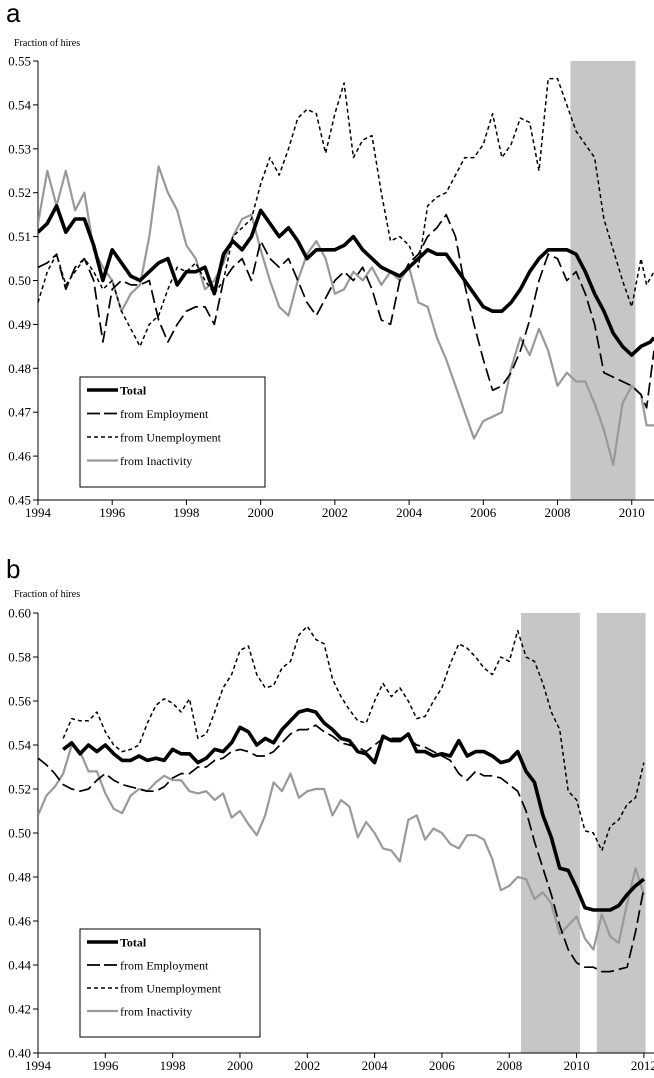 This screenshot has height=1078, width=654. What do you see at coordinates (19, 236) in the screenshot?
I see `y-tick-label: 0.51` at bounding box center [19, 236].